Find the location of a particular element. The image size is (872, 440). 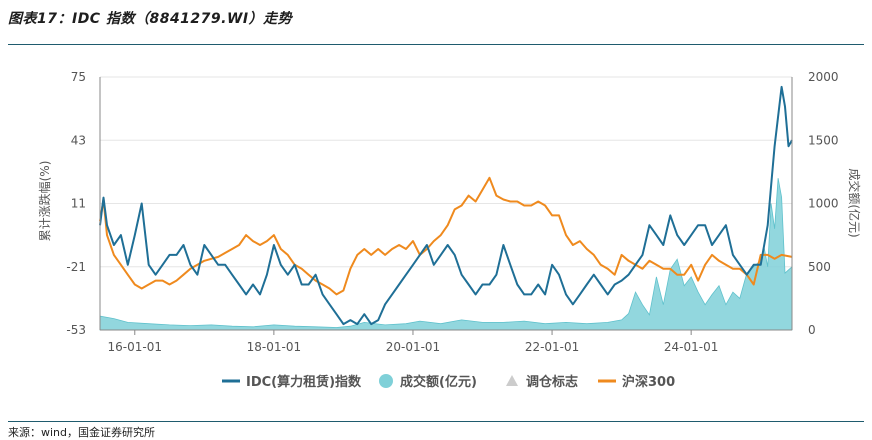

legend-hs300-label: 沪深300 is located at coordinates (648, 382).